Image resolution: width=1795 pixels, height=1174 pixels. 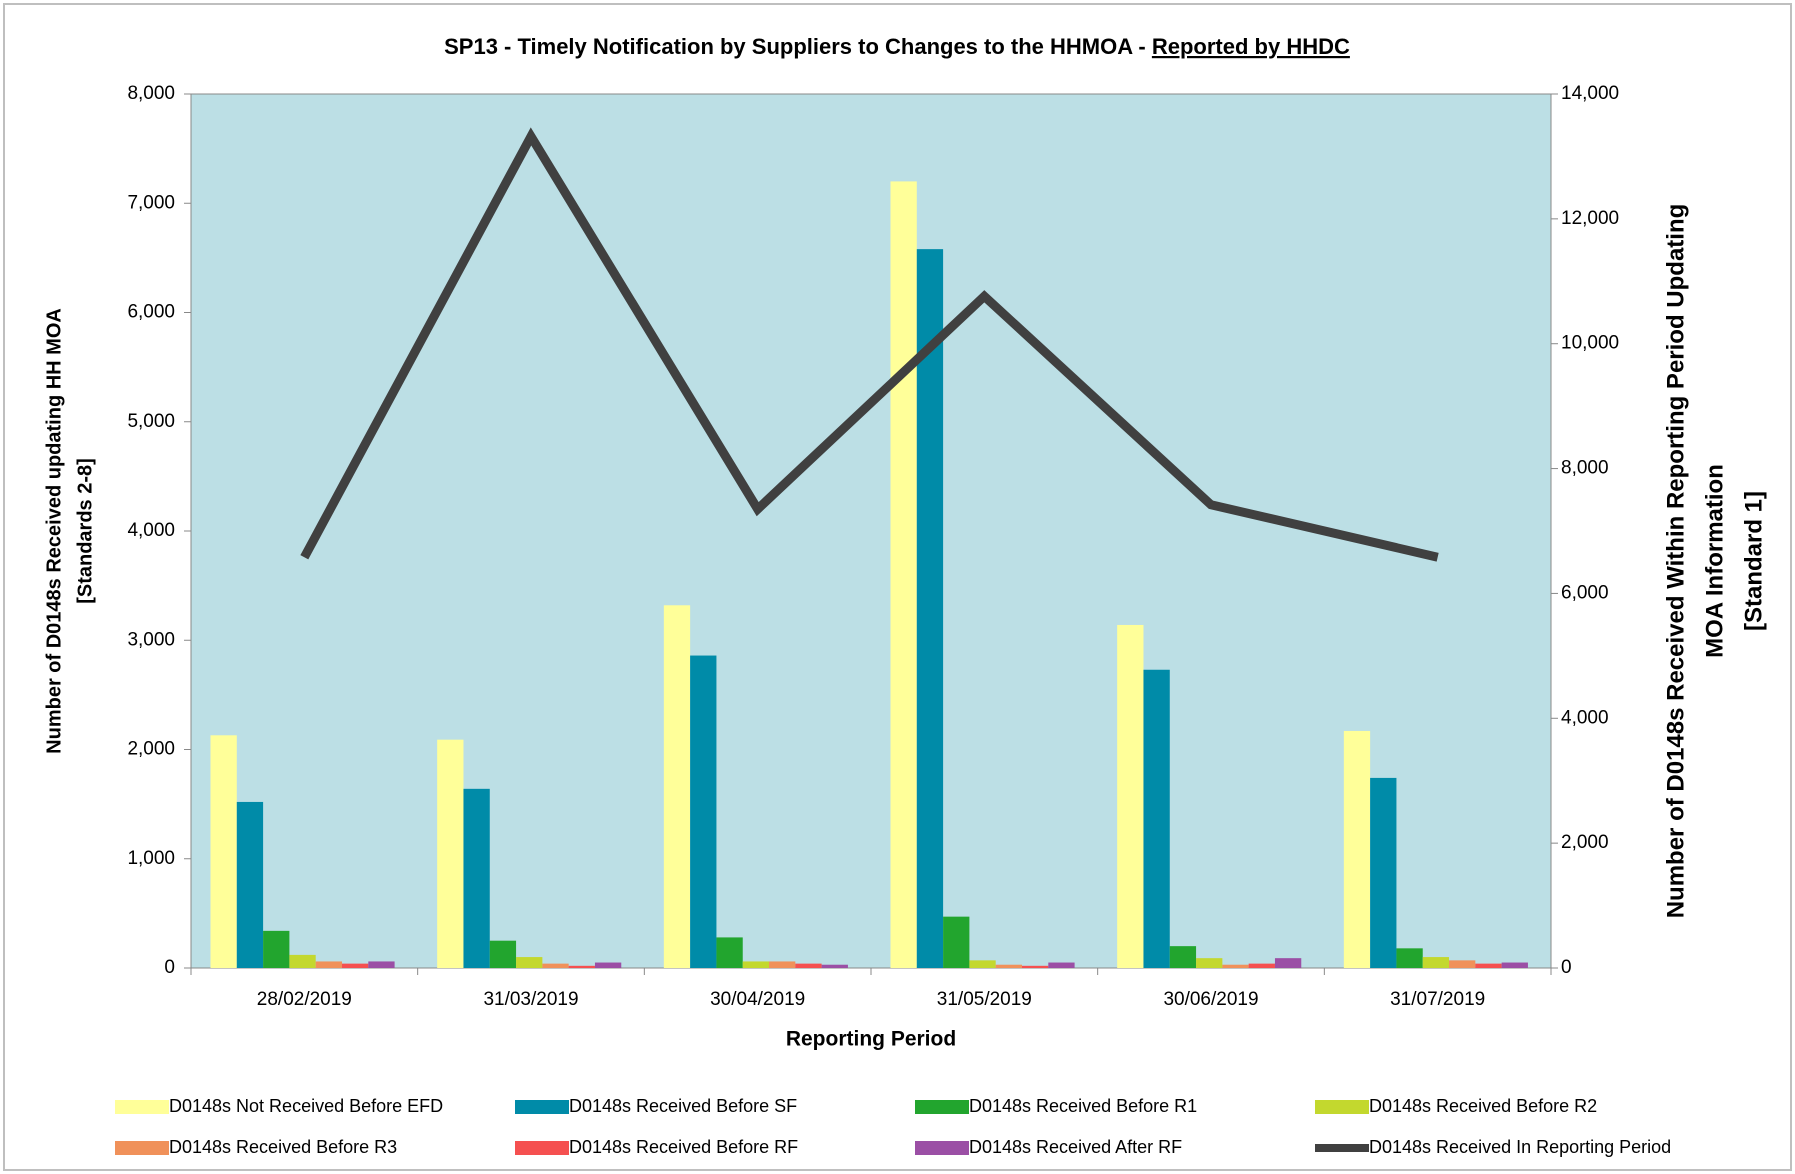 I want to click on x-tick-label: 30/06/2019, so click(x=1210, y=999).